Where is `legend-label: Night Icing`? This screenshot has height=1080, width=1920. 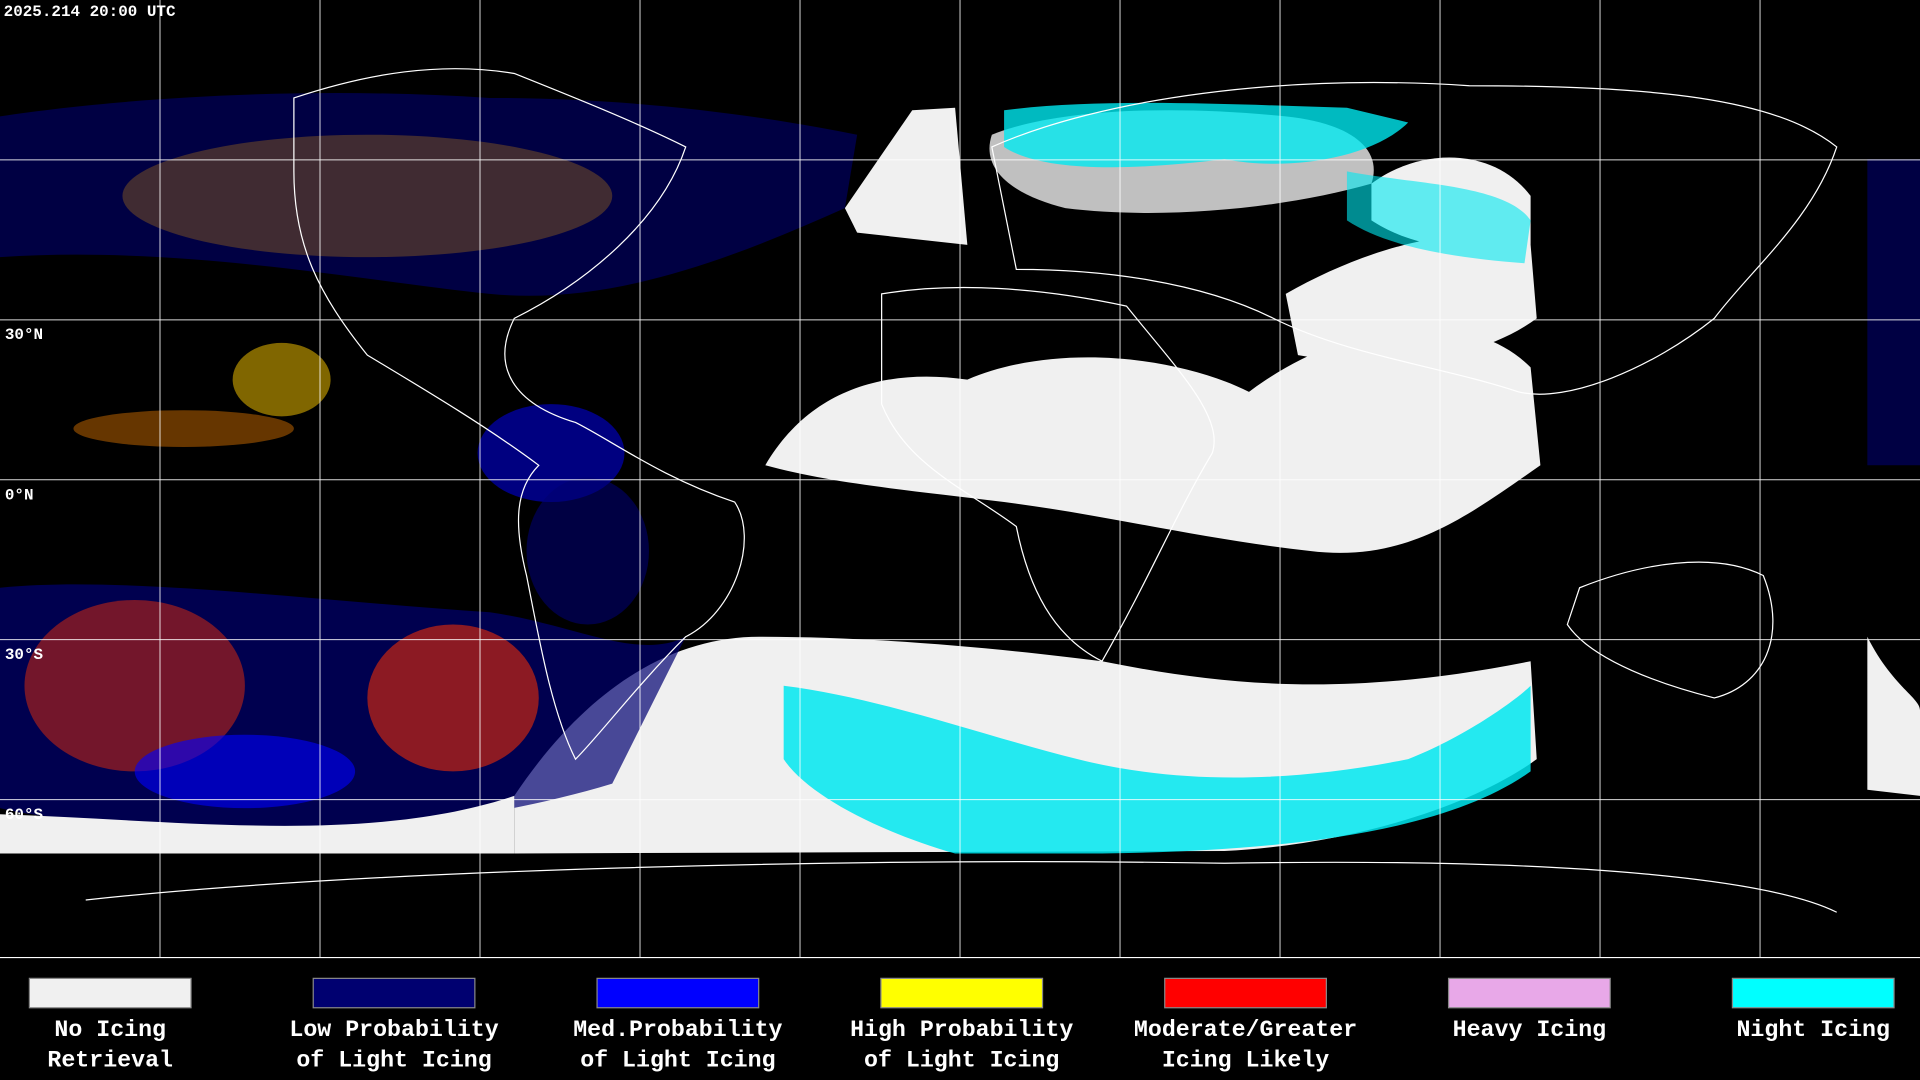 legend-label: Night Icing is located at coordinates (1812, 1030).